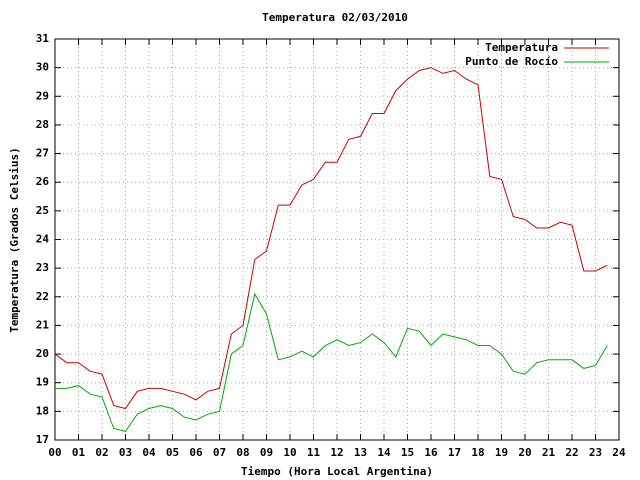 The height and width of the screenshot is (480, 640). Describe the element at coordinates (42, 410) in the screenshot. I see `y-tick-label: 18` at that location.